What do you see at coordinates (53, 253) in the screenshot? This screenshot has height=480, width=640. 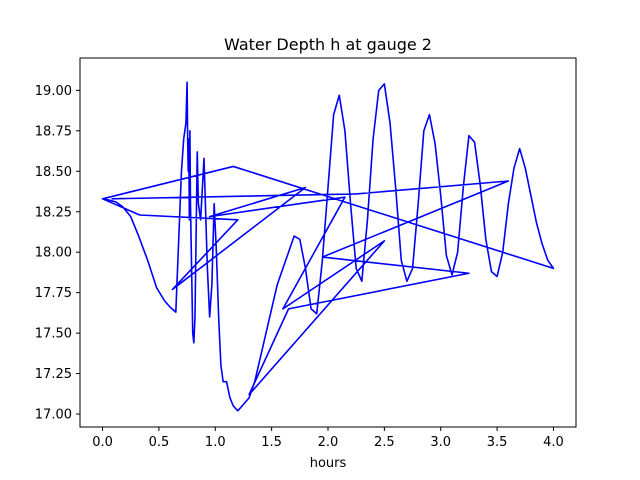 I see `y-tick-label: 18.00` at bounding box center [53, 253].